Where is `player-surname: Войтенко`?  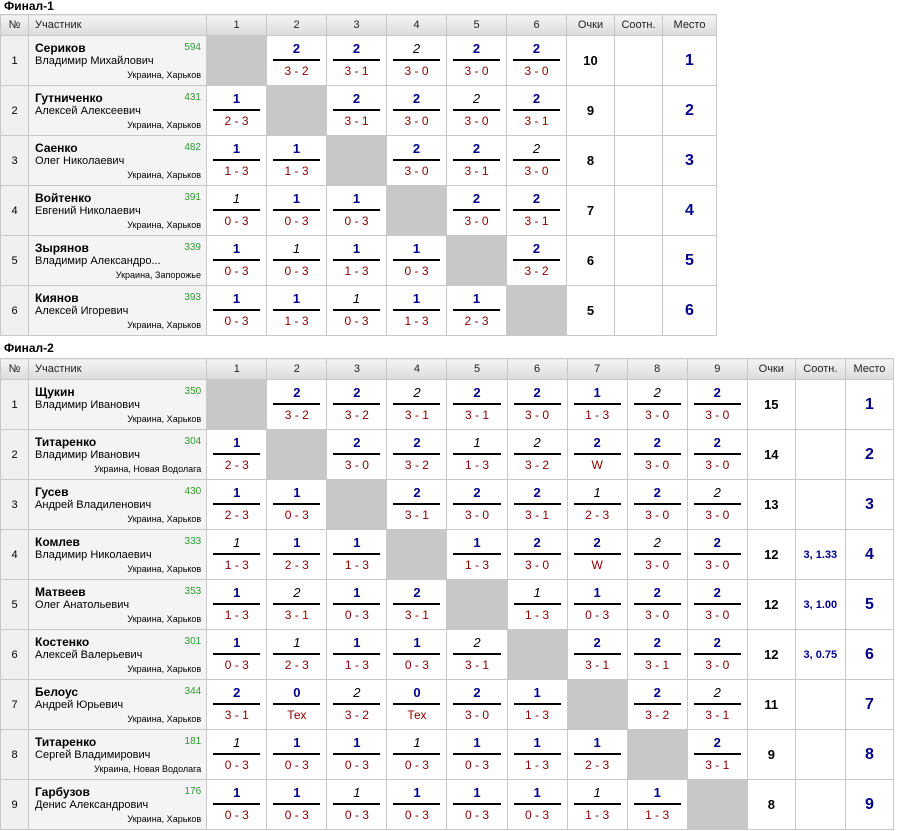 player-surname: Войтенко is located at coordinates (63, 198).